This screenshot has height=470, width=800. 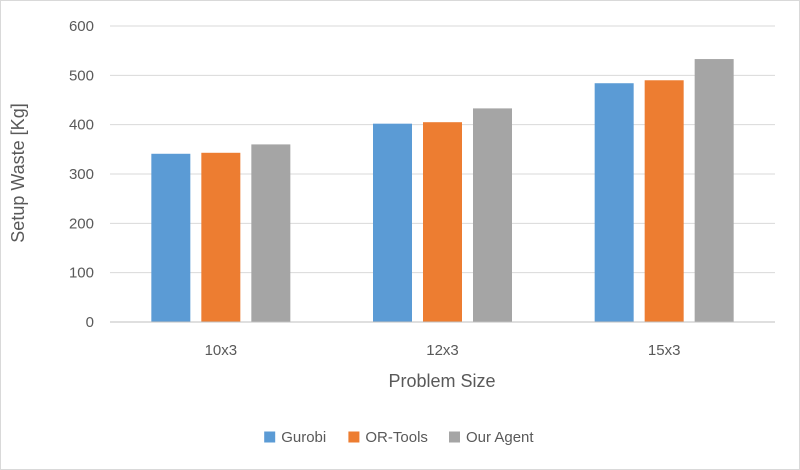 What do you see at coordinates (664, 201) in the screenshot?
I see `bar-or-tools-15x3` at bounding box center [664, 201].